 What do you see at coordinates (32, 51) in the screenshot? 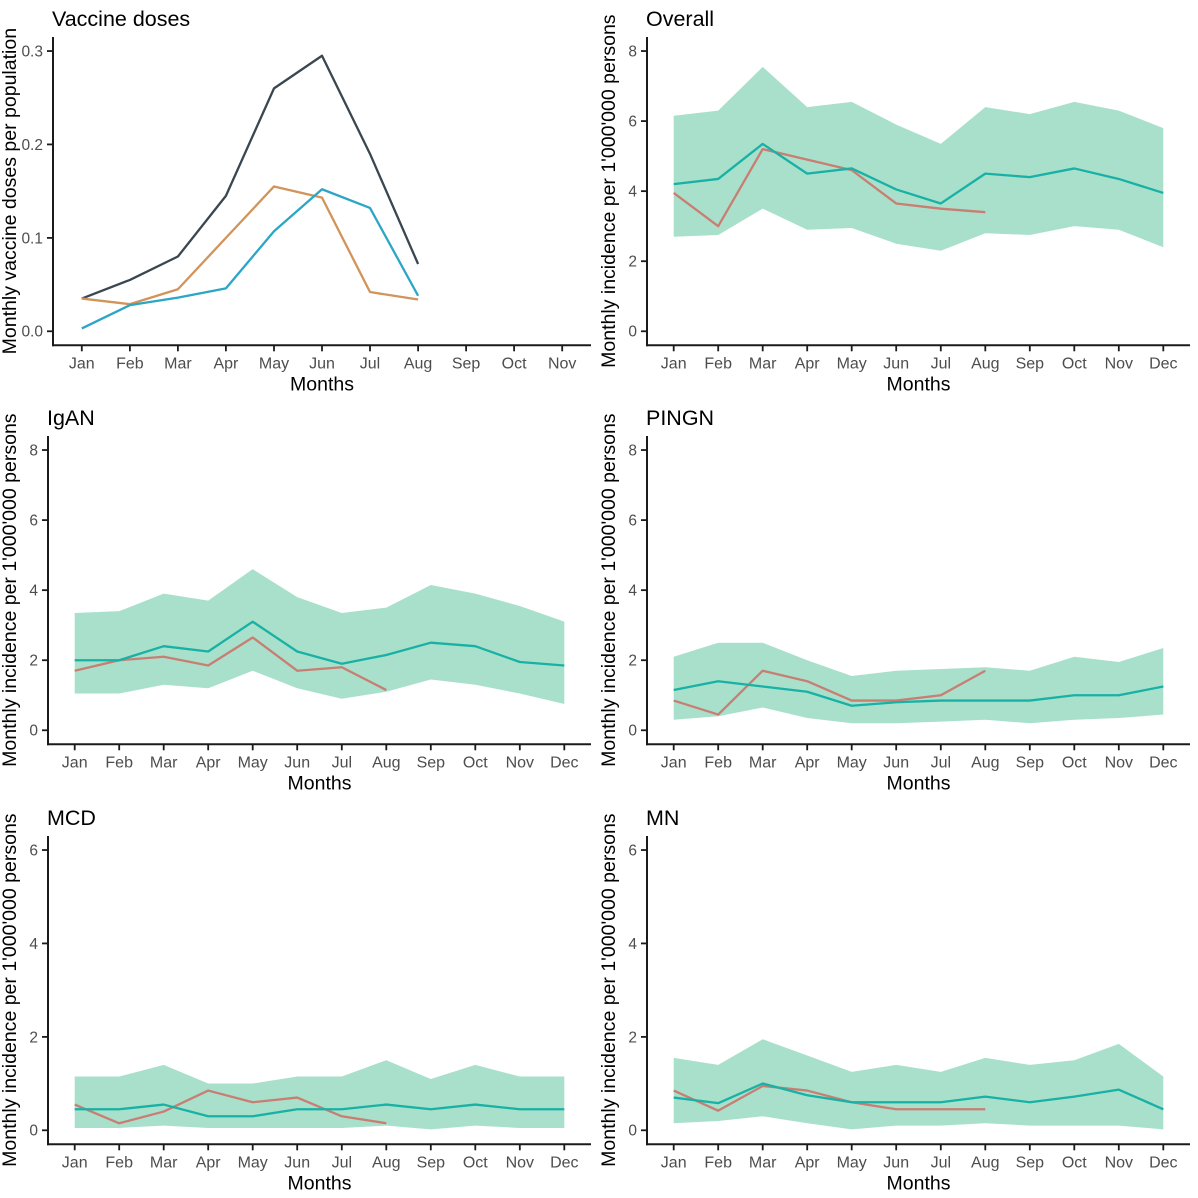
I see `y-tick-label: 0.3` at bounding box center [32, 51].